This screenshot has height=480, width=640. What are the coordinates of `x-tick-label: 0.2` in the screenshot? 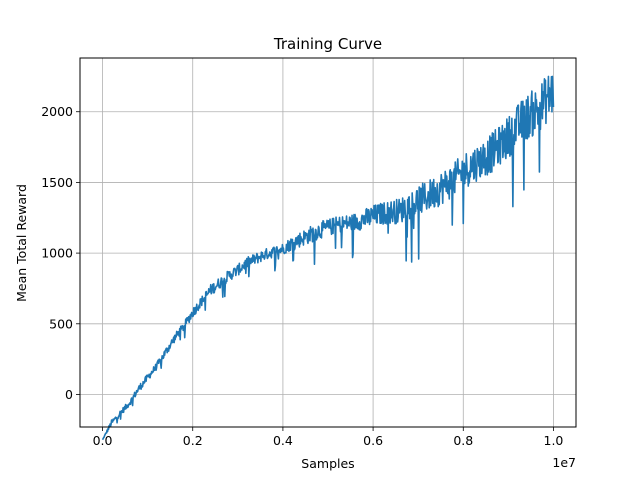 It's located at (193, 440).